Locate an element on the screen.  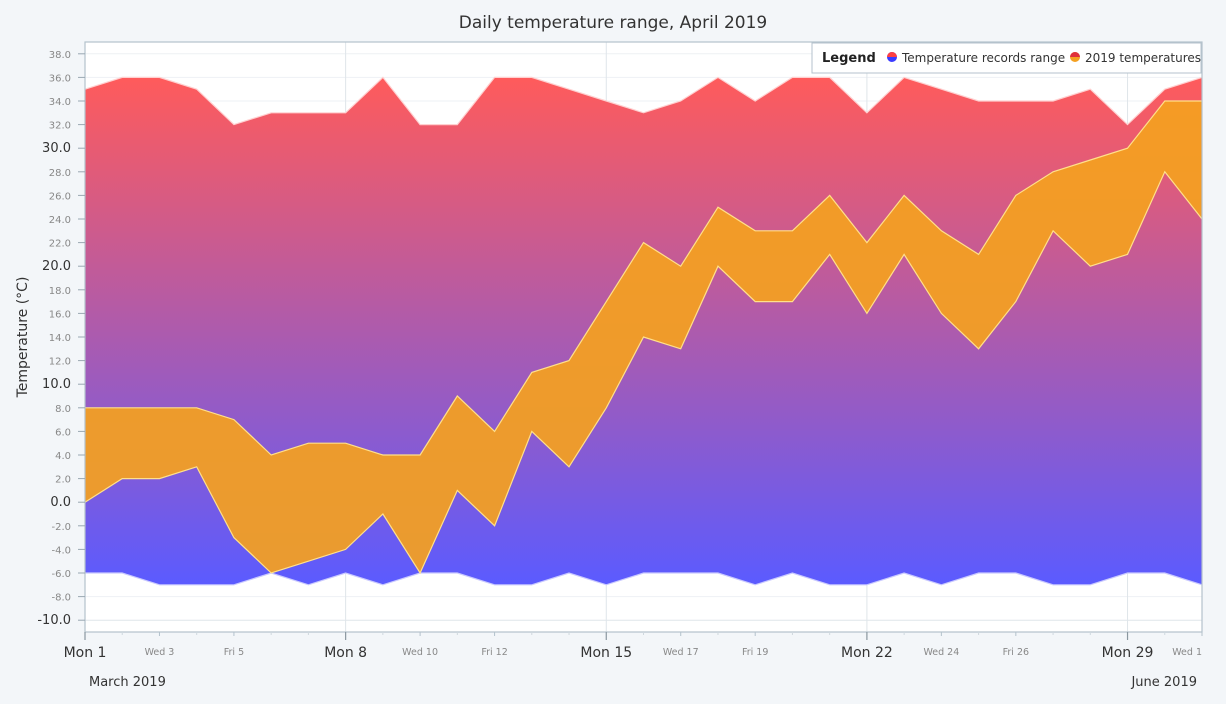
period-label-end: June 2019 is located at coordinates (1163, 682).